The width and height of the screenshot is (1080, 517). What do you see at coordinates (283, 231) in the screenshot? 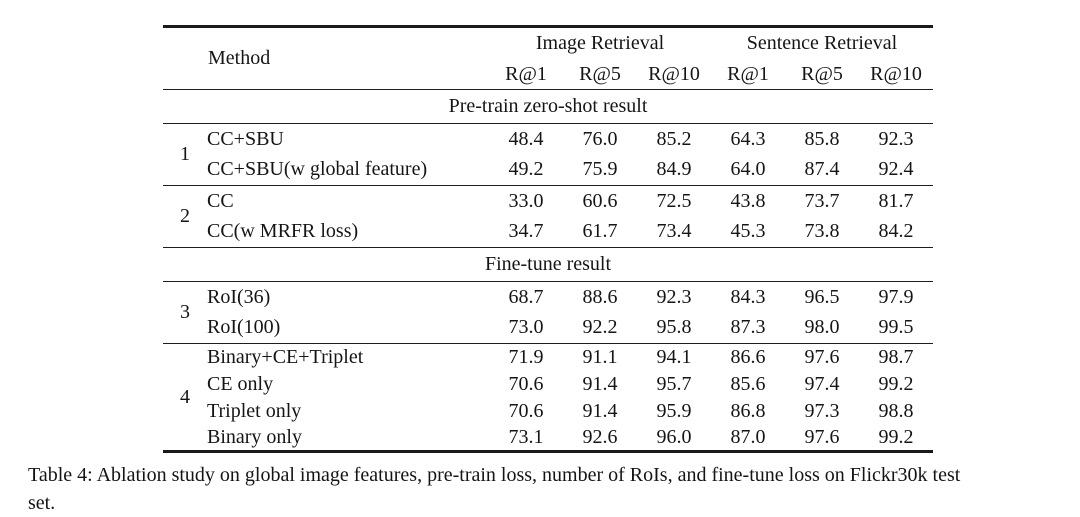
I see `method-cell: CC(w MRFR loss)` at bounding box center [283, 231].